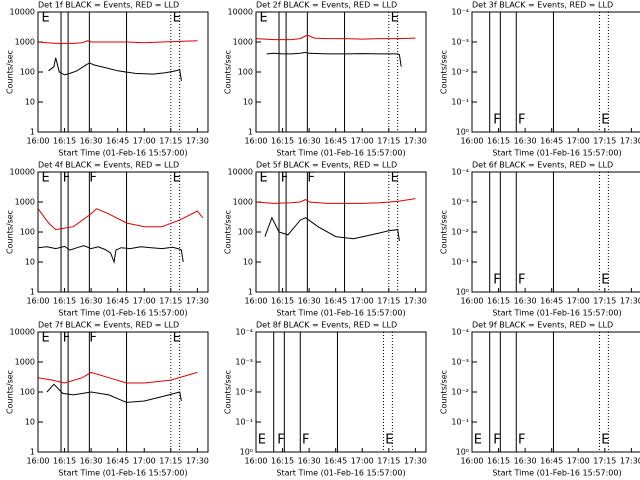  Describe the element at coordinates (108, 5) in the screenshot. I see `chart-title: Det 1f BLACK = Events, RED = LLD` at that location.